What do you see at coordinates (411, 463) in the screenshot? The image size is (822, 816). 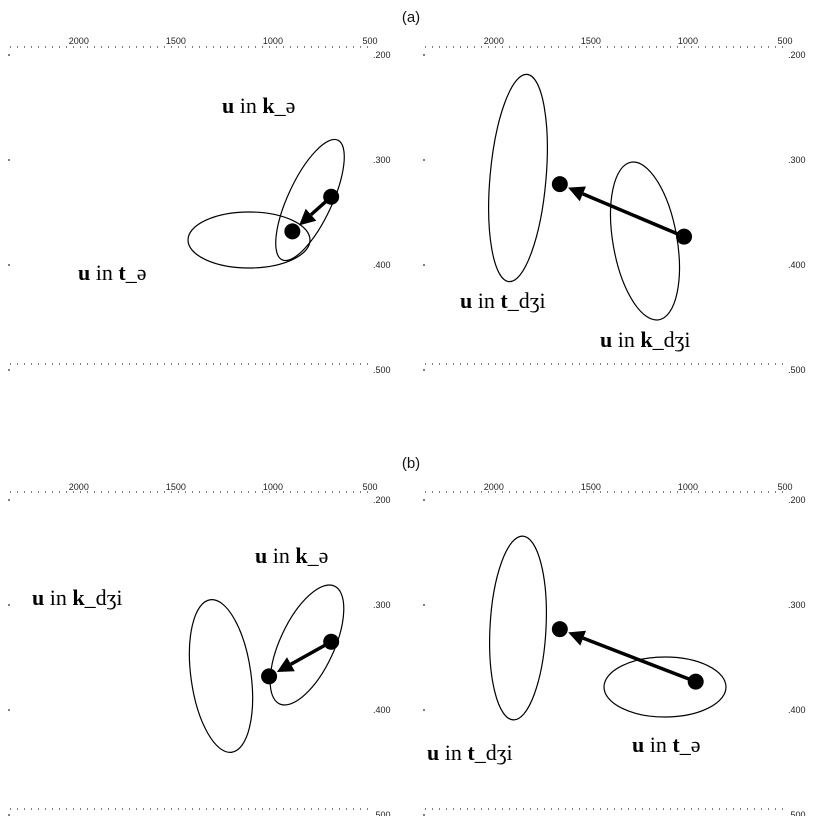 I see `panel-label-b: (b)` at bounding box center [411, 463].